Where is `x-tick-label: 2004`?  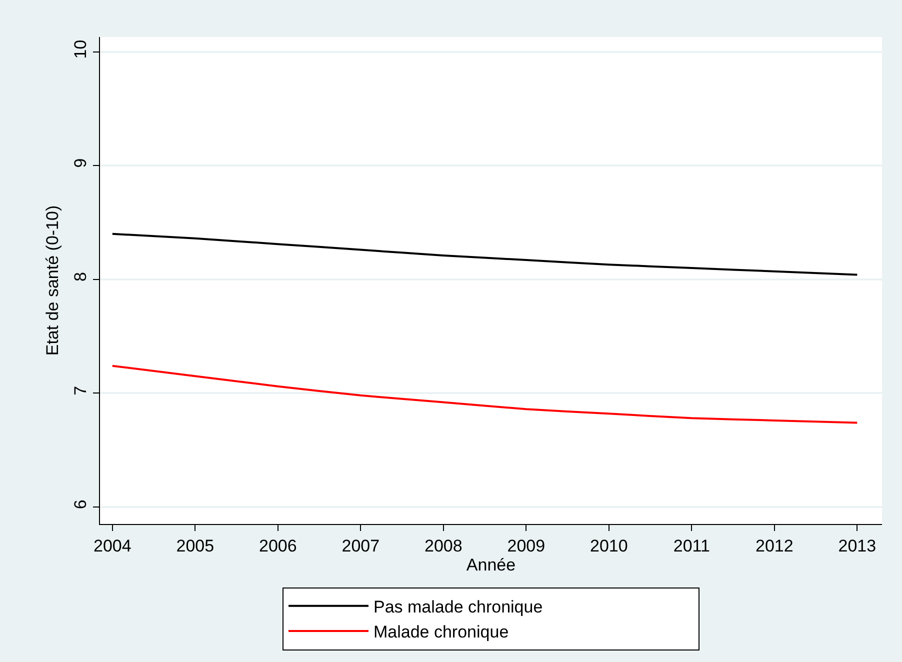 x-tick-label: 2004 is located at coordinates (112, 546).